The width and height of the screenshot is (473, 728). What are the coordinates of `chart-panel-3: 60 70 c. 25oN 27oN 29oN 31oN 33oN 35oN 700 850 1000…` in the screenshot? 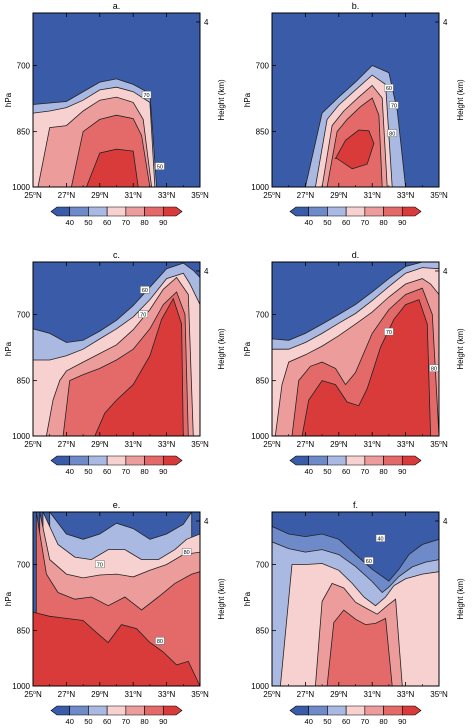 It's located at (115, 363).